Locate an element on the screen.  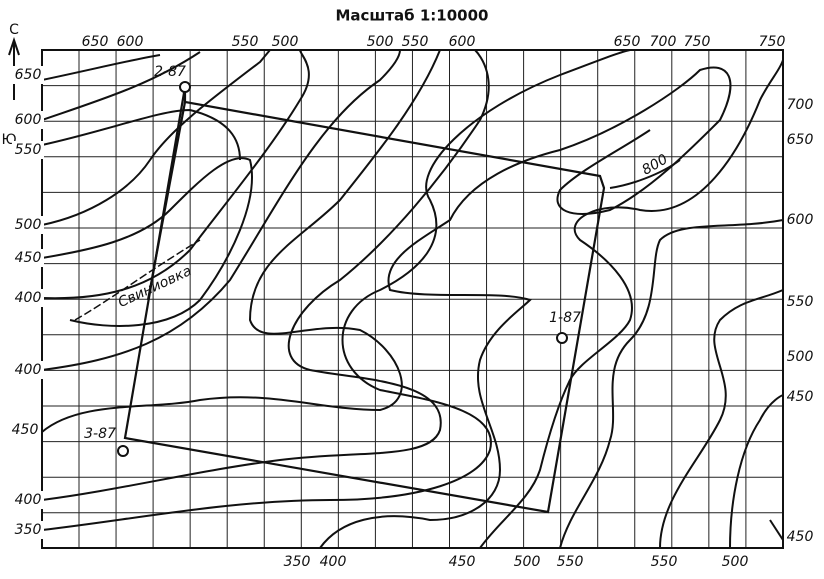
river-line is located at coordinates (137, 280).